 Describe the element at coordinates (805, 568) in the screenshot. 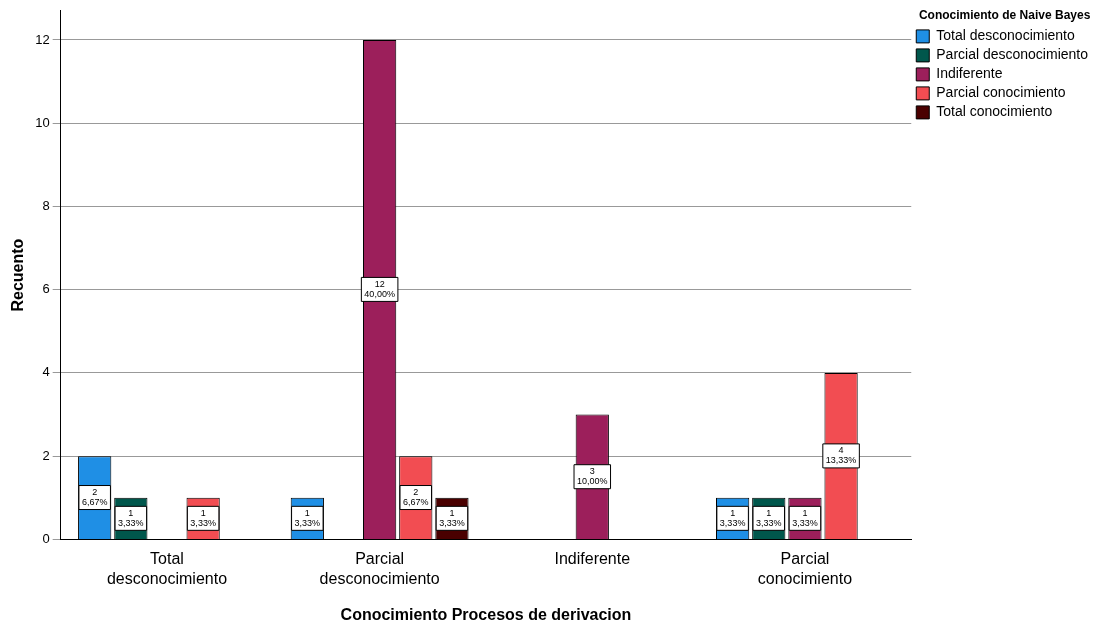

I see `x-tick-label: Parcial conocimiento` at that location.